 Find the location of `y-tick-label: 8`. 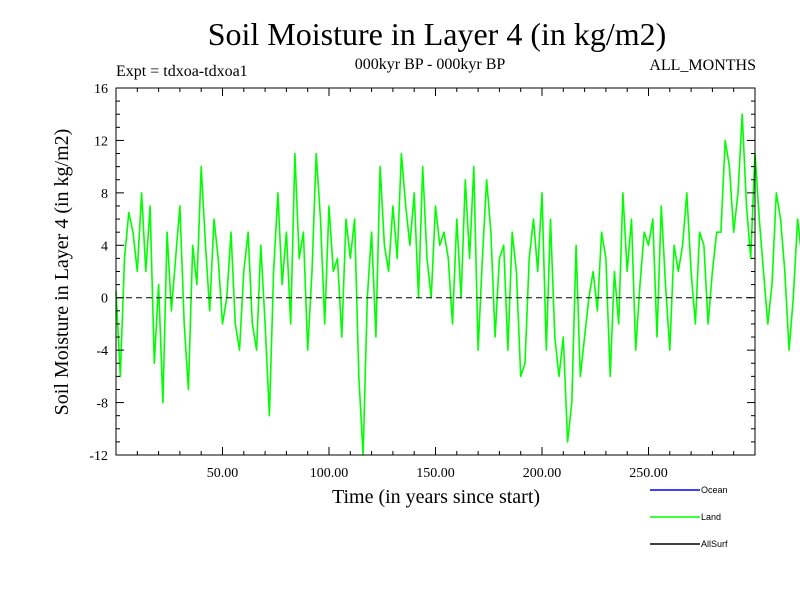

y-tick-label: 8 is located at coordinates (104, 194).